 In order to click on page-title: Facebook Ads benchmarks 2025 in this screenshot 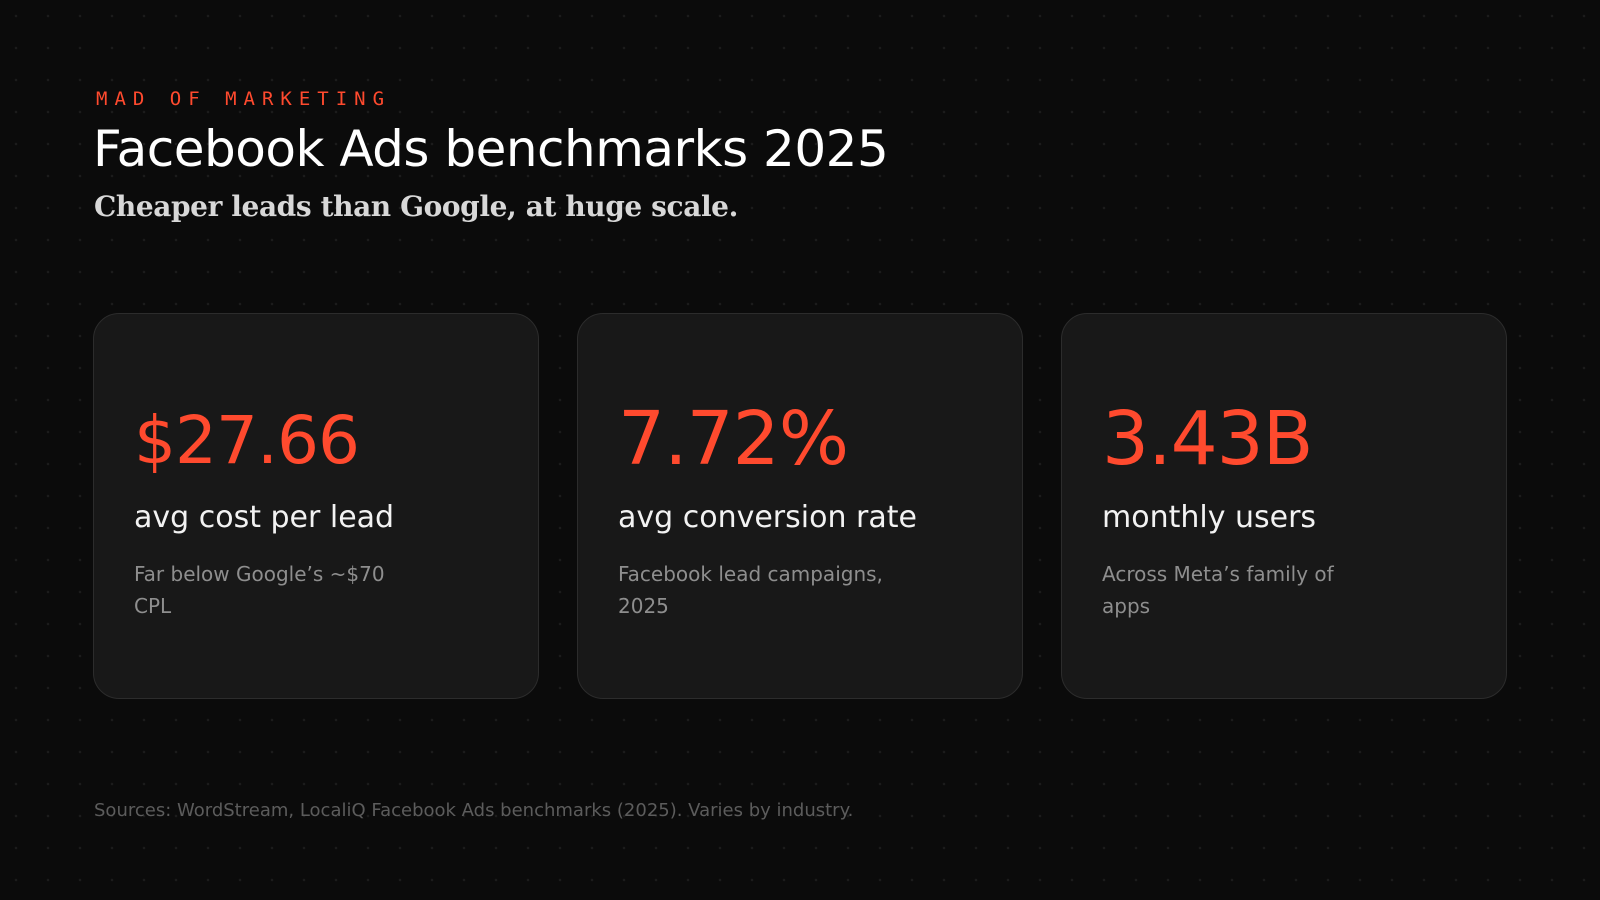, I will do `click(491, 149)`.